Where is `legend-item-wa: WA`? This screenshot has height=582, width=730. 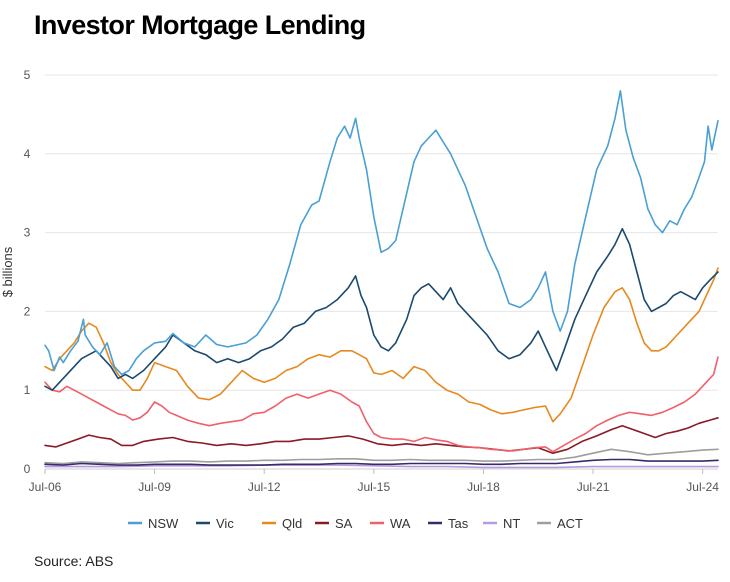
legend-item-wa: WA is located at coordinates (390, 523).